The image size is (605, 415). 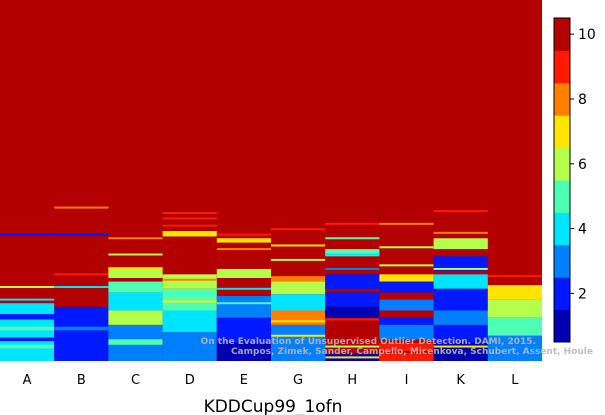 I want to click on colorbar-frame, so click(x=562, y=180).